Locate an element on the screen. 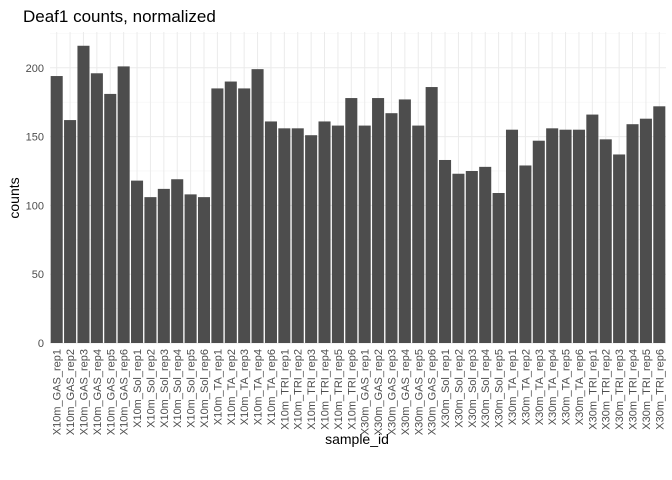  x-tick-label: X30m_TA_rep6 is located at coordinates (580, 387).